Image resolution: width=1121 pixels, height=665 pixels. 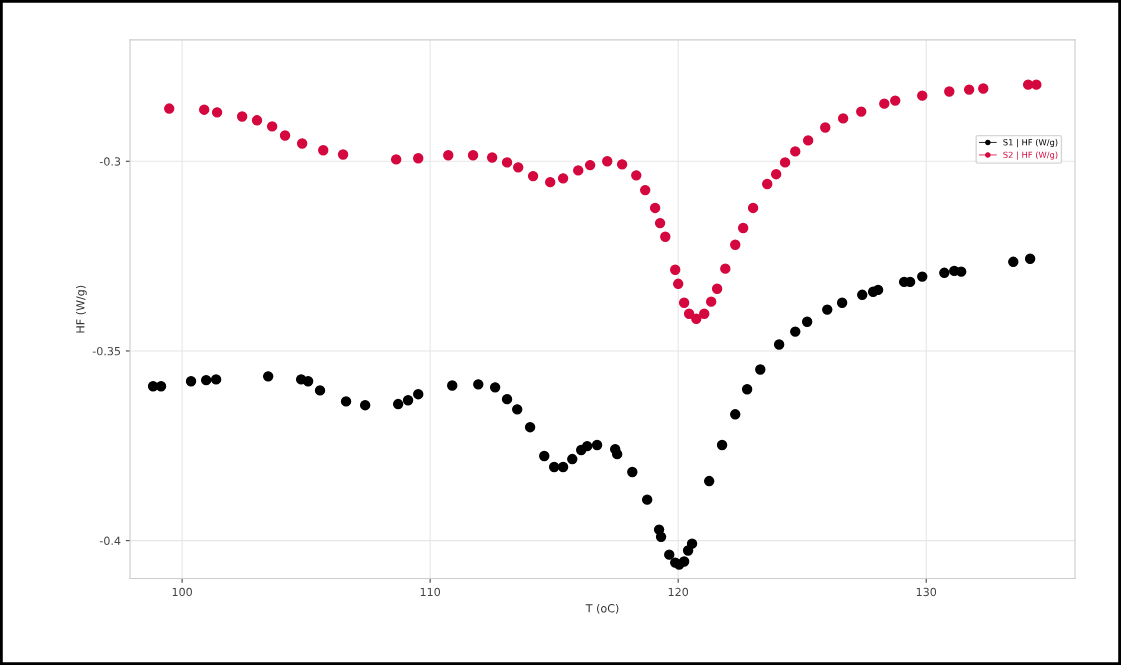 I want to click on x-tick-label: 130, so click(x=926, y=592).